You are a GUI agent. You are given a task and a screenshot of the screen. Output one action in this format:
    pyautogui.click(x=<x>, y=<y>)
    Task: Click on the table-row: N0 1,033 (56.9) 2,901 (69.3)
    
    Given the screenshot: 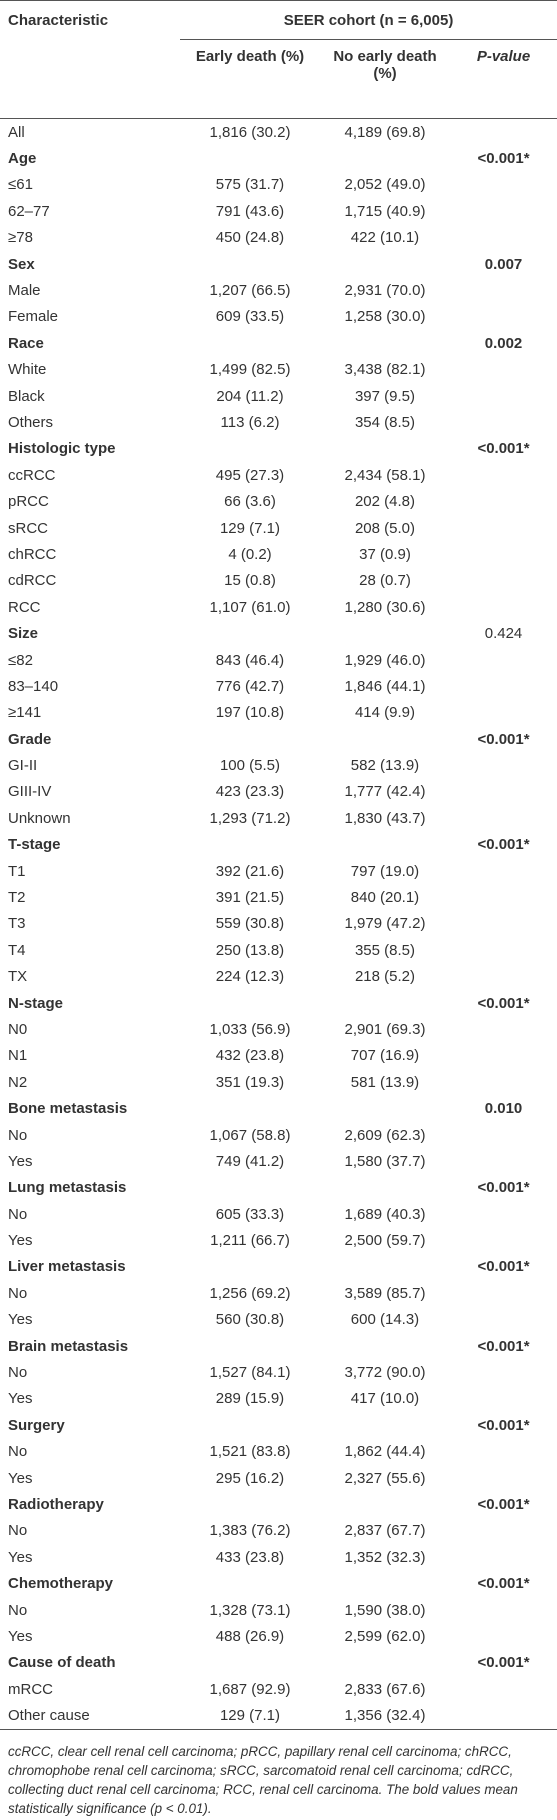 What is the action you would take?
    pyautogui.click(x=278, y=1029)
    